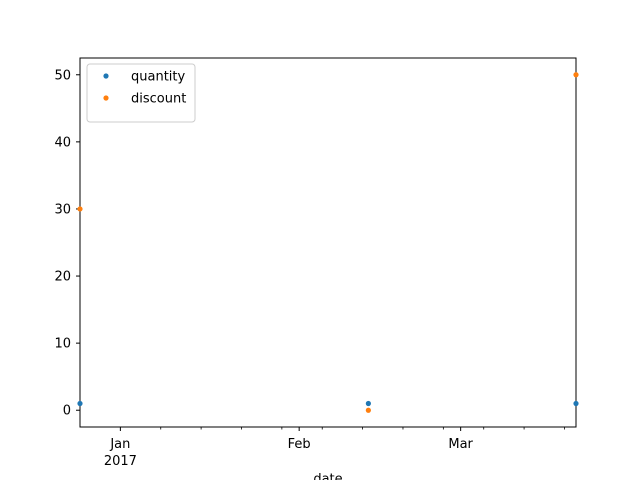 The width and height of the screenshot is (640, 480). Describe the element at coordinates (62, 277) in the screenshot. I see `y-tick-label: 20` at that location.